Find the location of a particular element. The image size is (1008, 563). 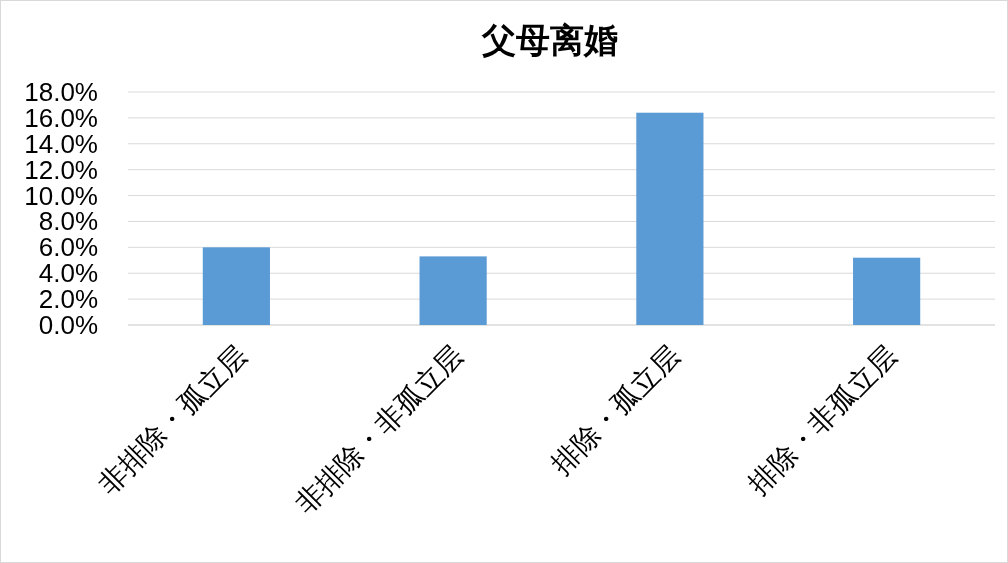

x-tick-label: 排除・非孤立层 is located at coordinates (822, 419).